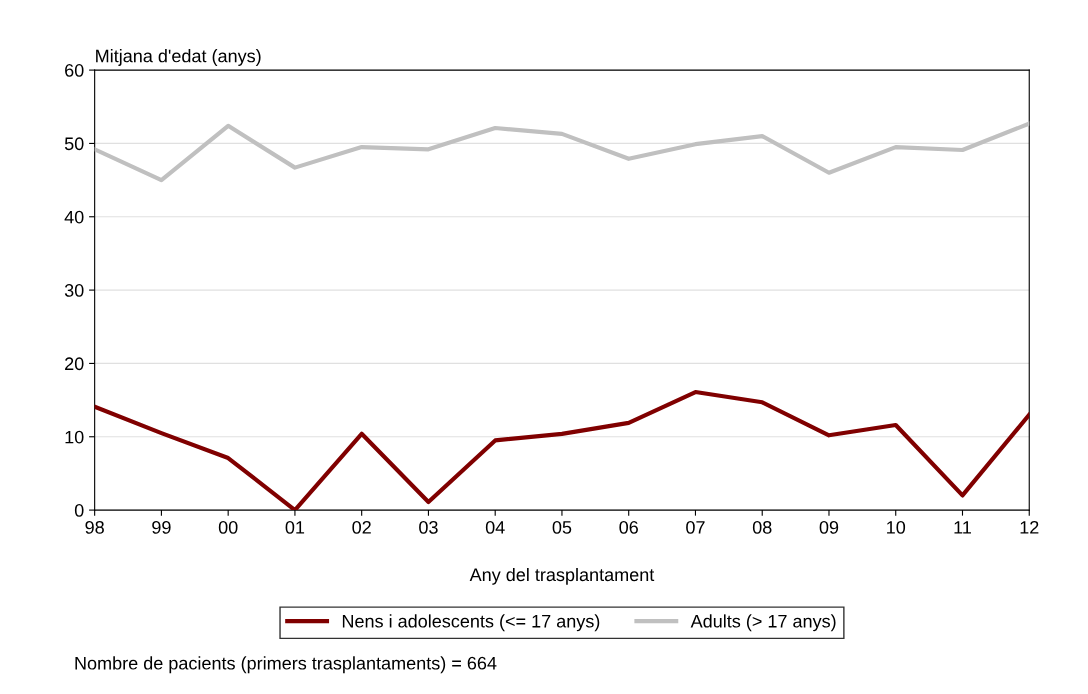  Describe the element at coordinates (695, 527) in the screenshot. I see `x-tick-label: 07` at that location.